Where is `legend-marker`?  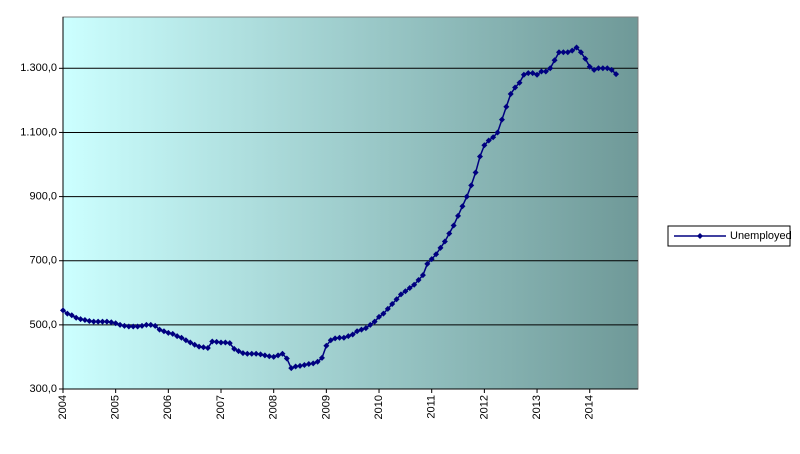 legend-marker is located at coordinates (700, 236).